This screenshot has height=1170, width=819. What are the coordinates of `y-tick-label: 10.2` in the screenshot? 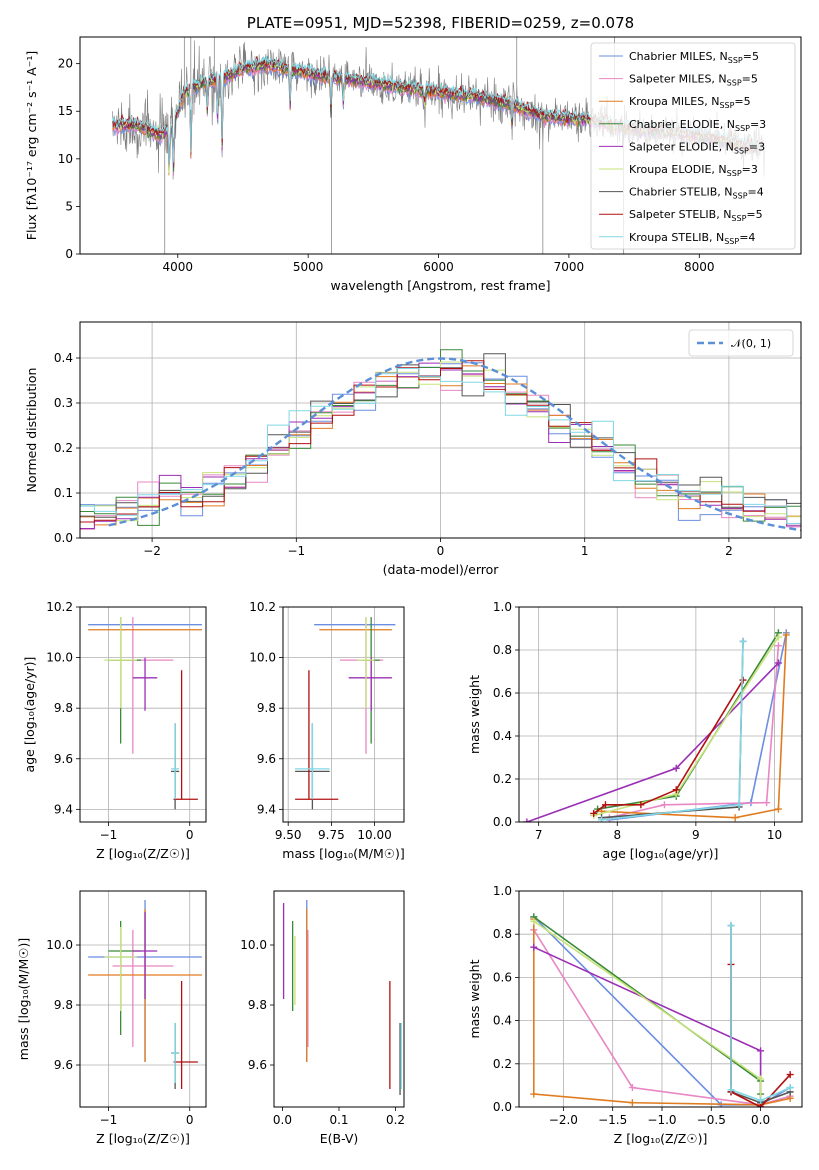 It's located at (59, 607).